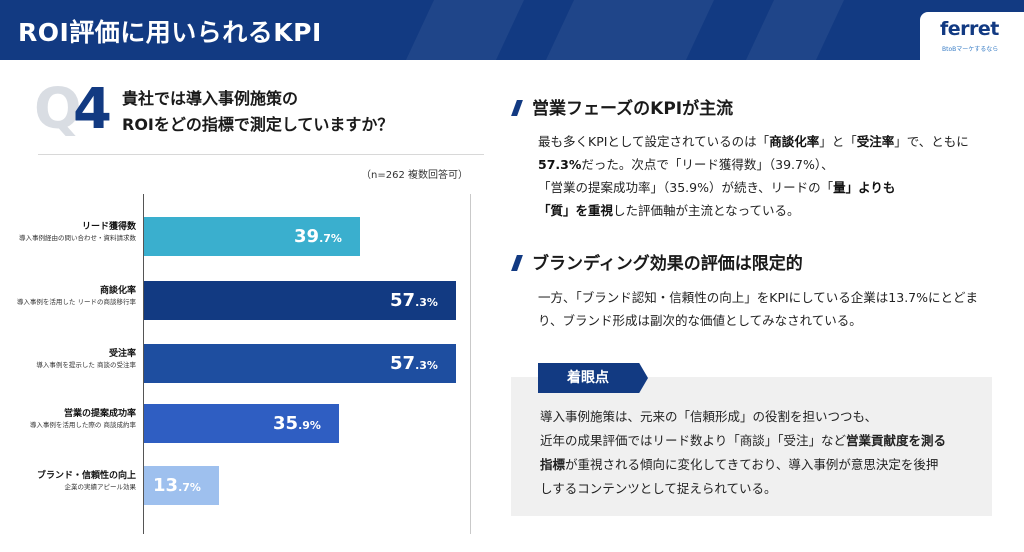 Image resolution: width=1024 pixels, height=552 pixels. I want to click on question-prefix: Q, so click(58, 109).